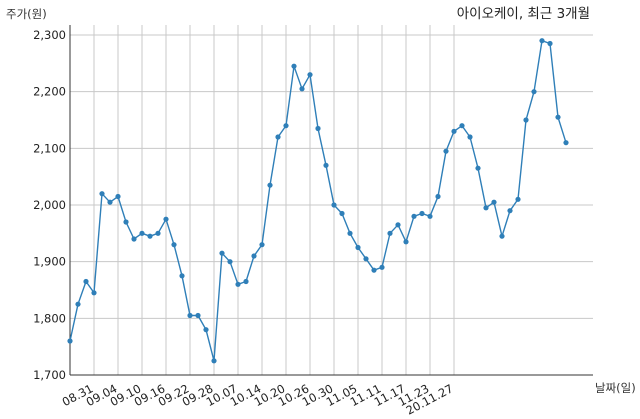 Image resolution: width=640 pixels, height=419 pixels. I want to click on y-tick-label: 2,200, so click(49, 92).